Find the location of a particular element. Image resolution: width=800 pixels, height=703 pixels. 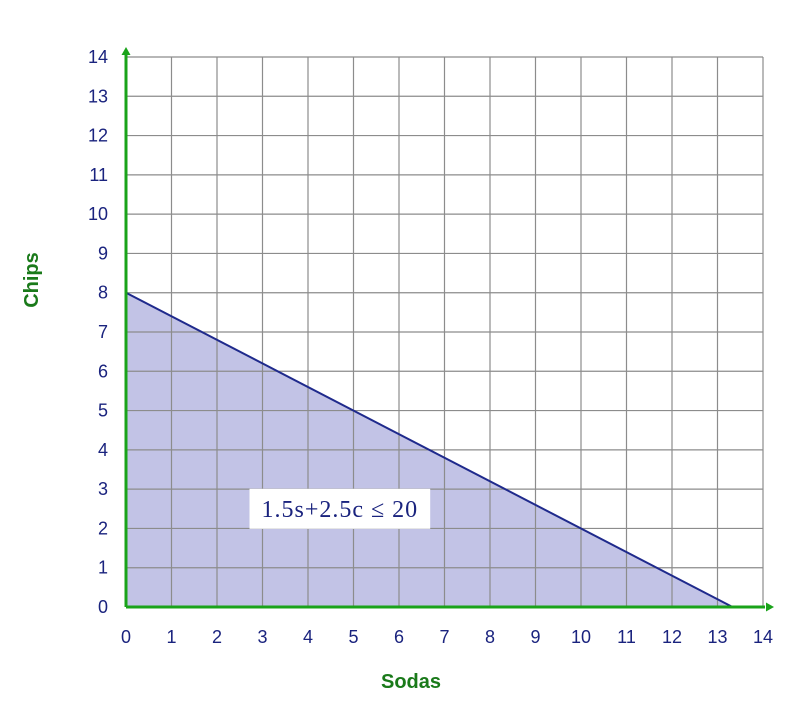

x-tick-label: 11 is located at coordinates (626, 637).